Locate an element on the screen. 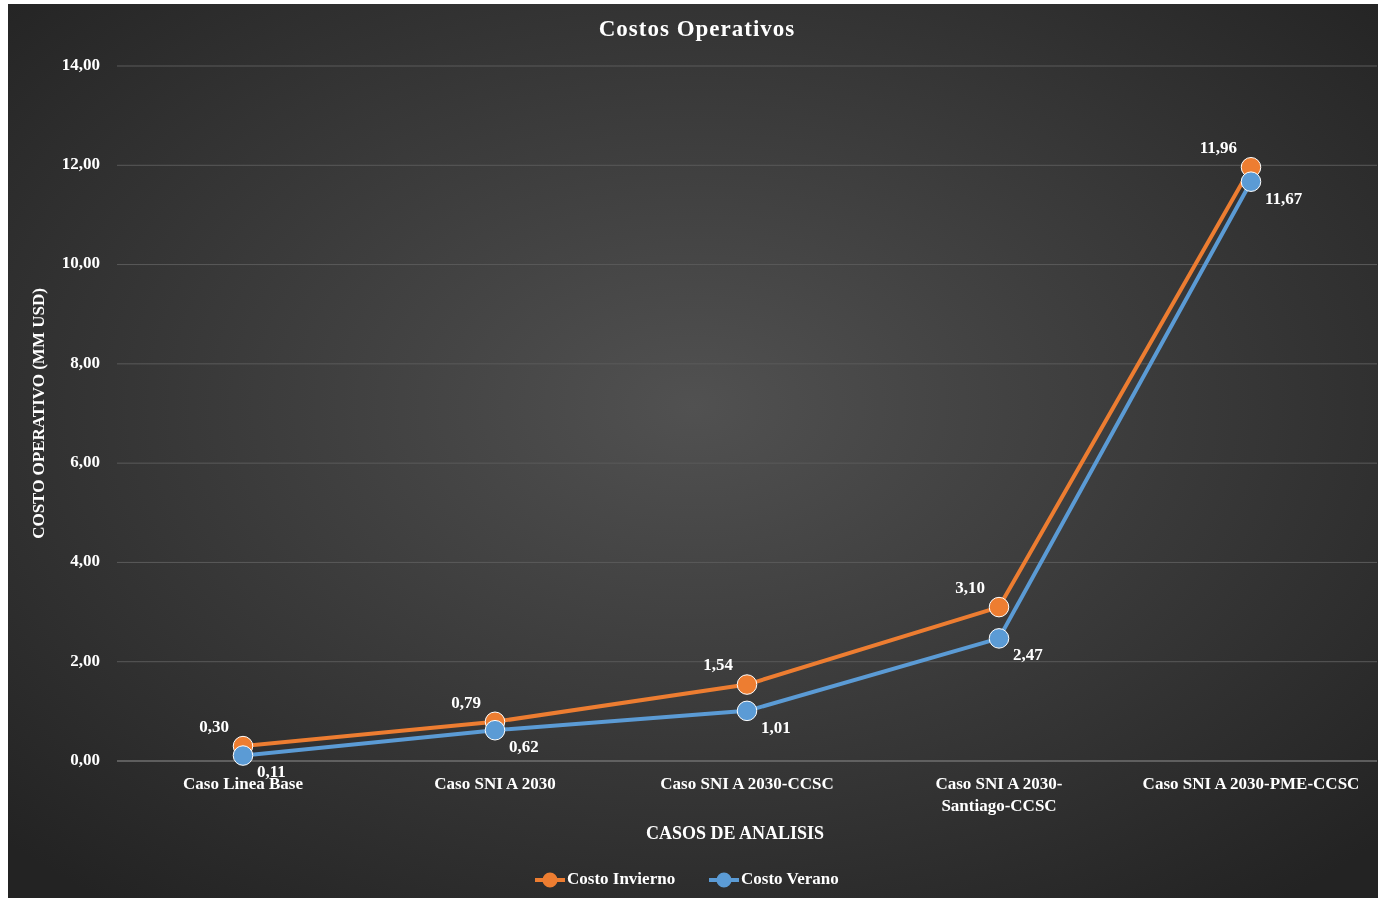  data-label: 3,10 is located at coordinates (970, 588).